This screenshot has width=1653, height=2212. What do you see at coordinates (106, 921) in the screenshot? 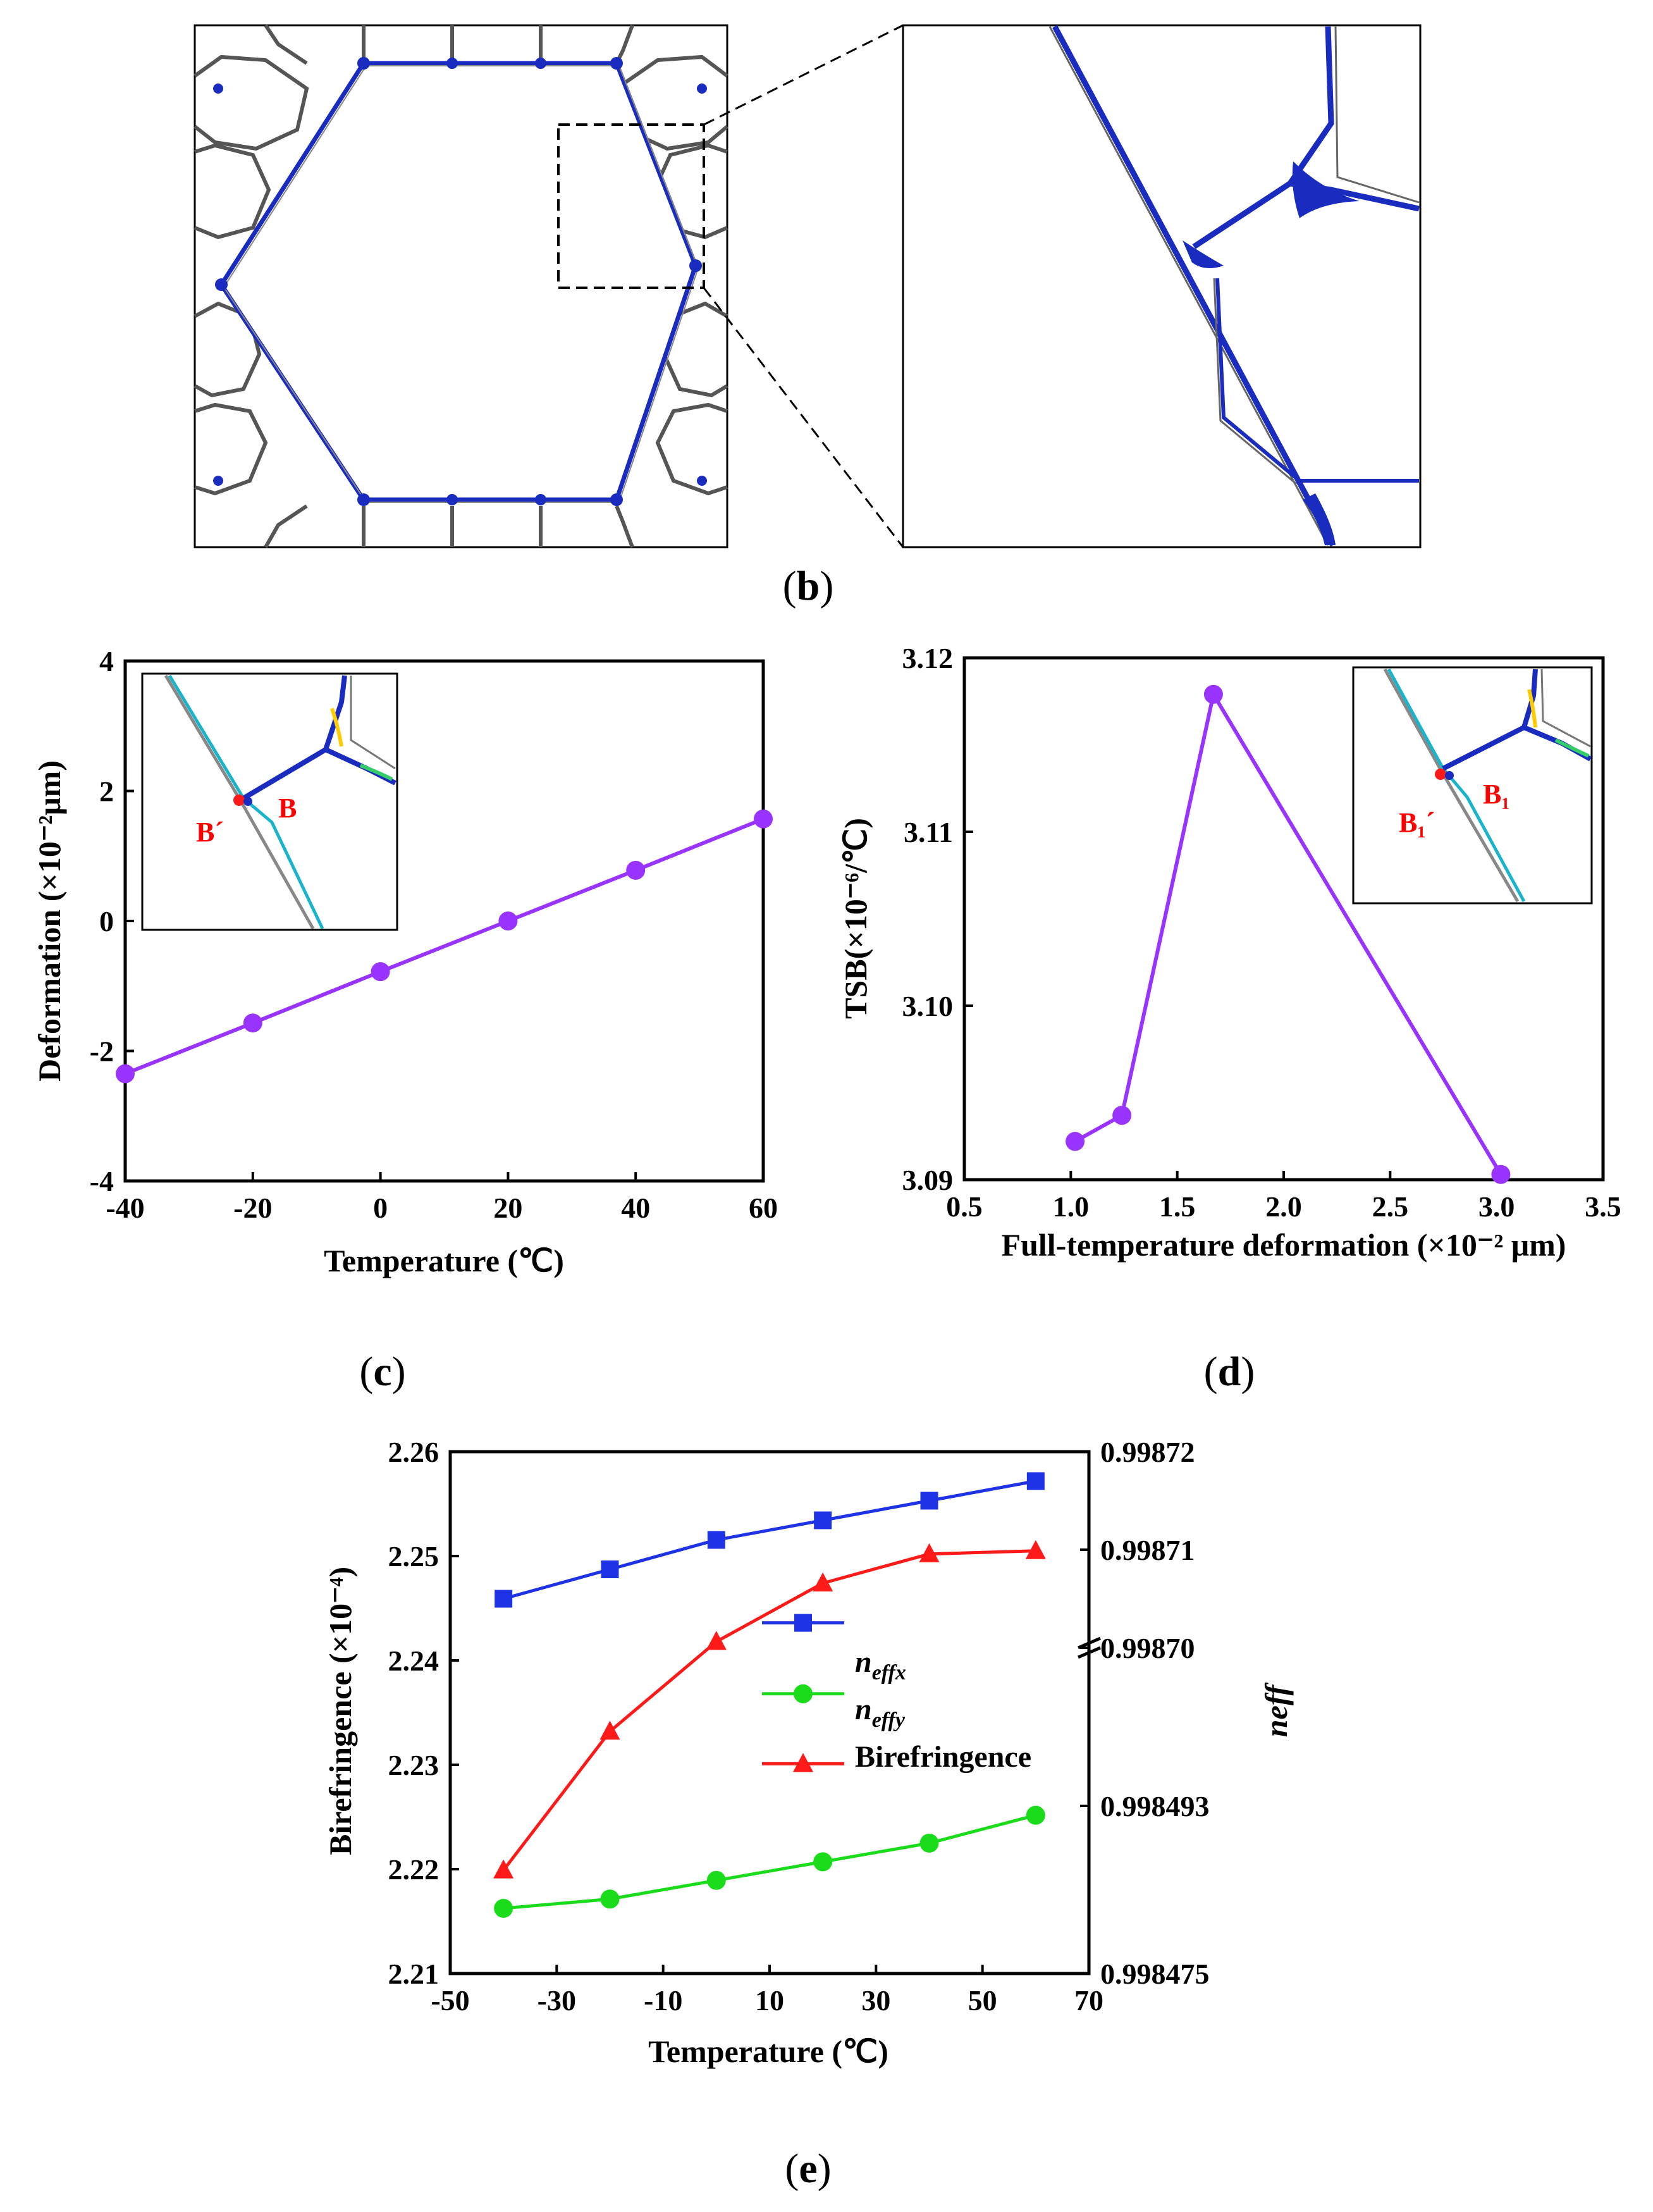
I see `ytick-c-2: 0` at bounding box center [106, 921].